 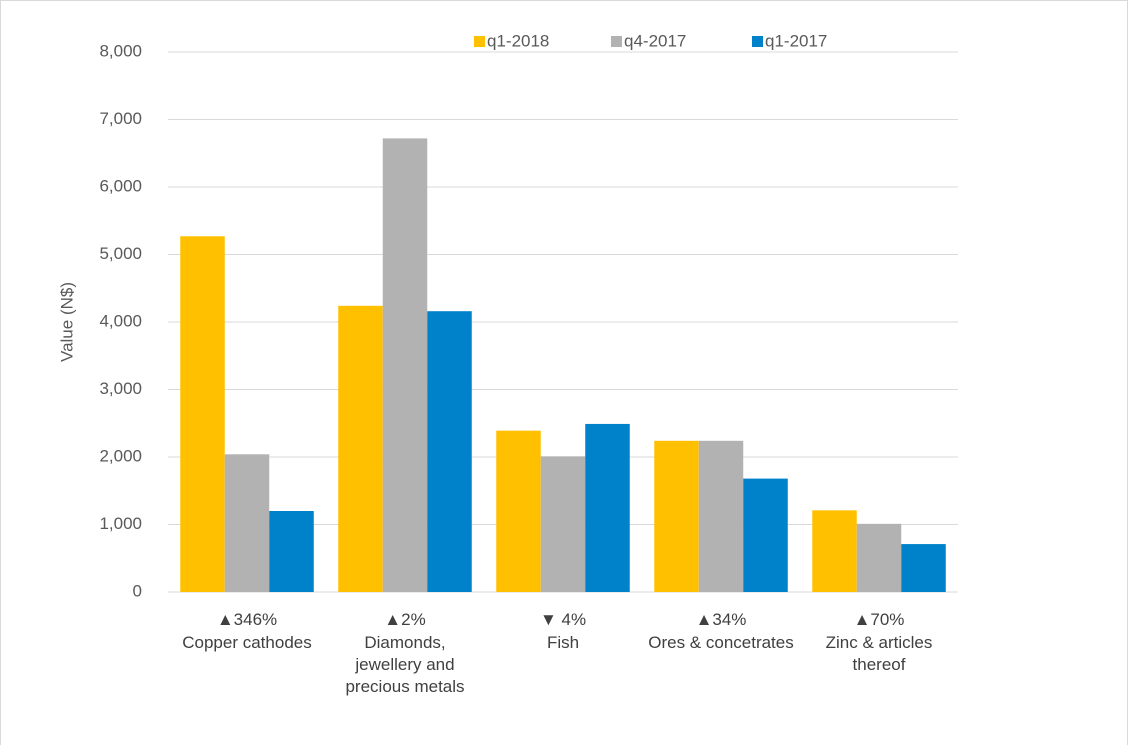 I want to click on x-tick-label: Copper cathodes, so click(x=247, y=642).